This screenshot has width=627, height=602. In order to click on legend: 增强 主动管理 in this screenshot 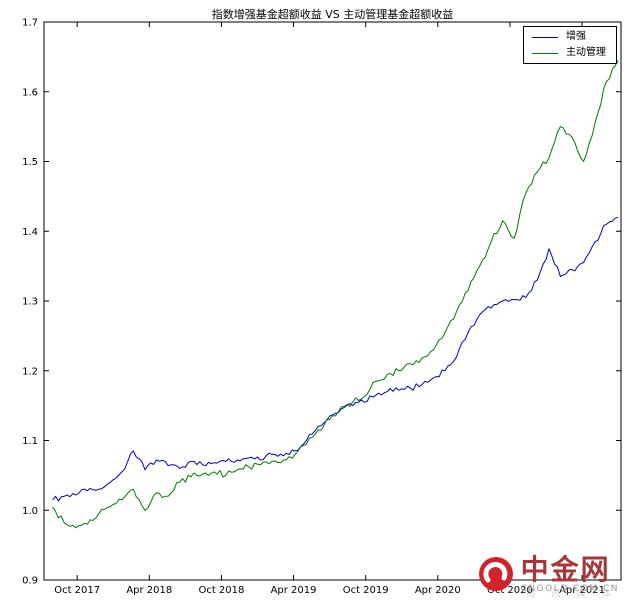, I will do `click(570, 45)`.